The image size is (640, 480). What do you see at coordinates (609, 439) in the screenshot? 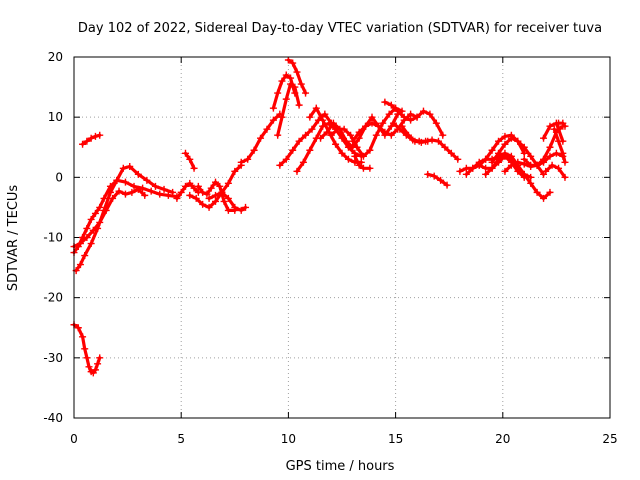
I see `x-tick-label: 25` at bounding box center [609, 439].